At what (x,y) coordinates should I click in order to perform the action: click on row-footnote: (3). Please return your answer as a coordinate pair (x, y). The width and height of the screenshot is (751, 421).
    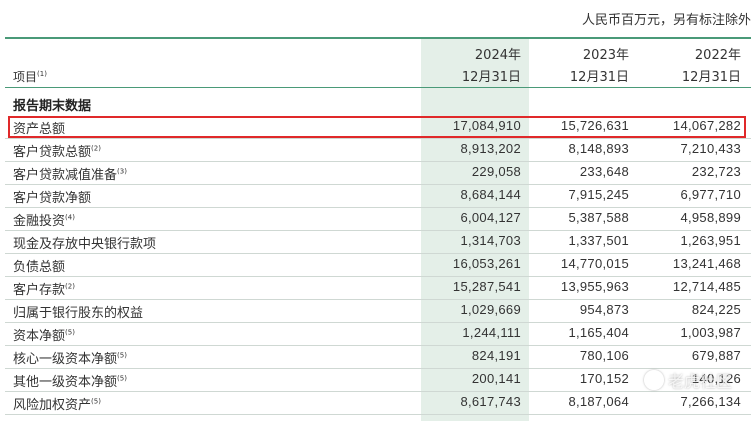
    Looking at the image, I should click on (122, 171).